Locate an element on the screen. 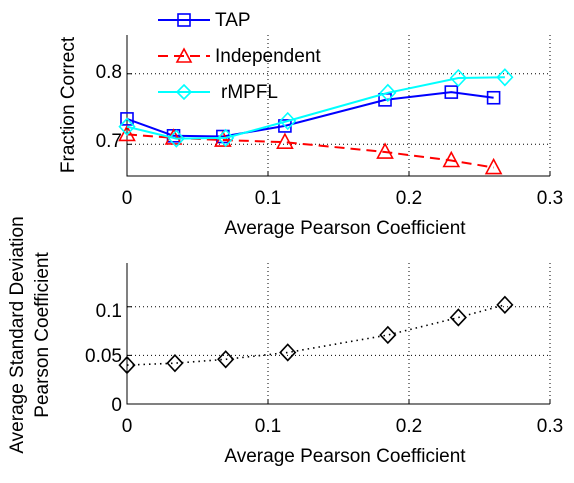 The height and width of the screenshot is (483, 574). top-line-independent is located at coordinates (310, 151).